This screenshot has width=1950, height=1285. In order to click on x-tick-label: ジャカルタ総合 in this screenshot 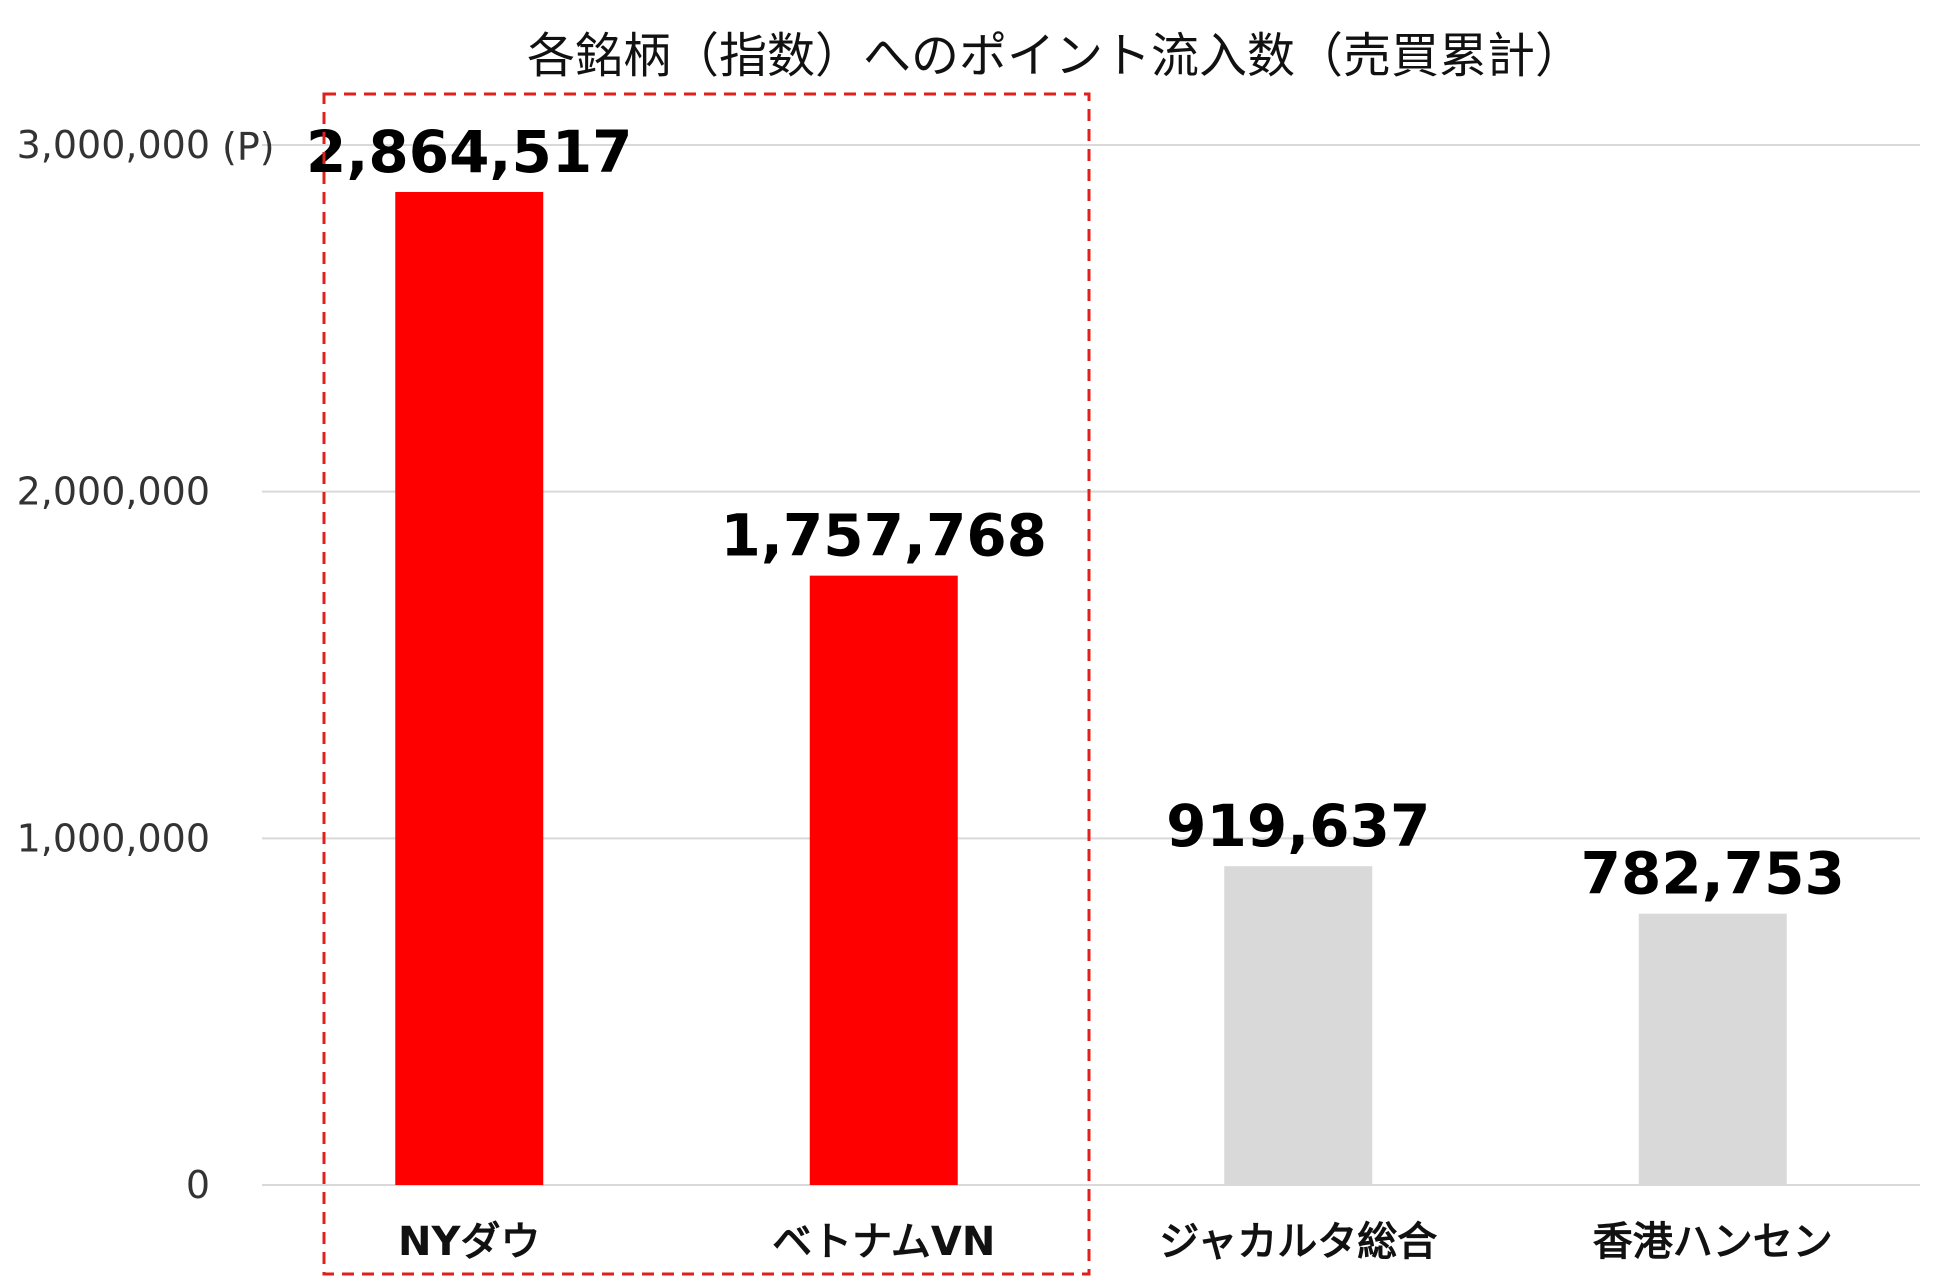, I will do `click(1298, 1242)`.